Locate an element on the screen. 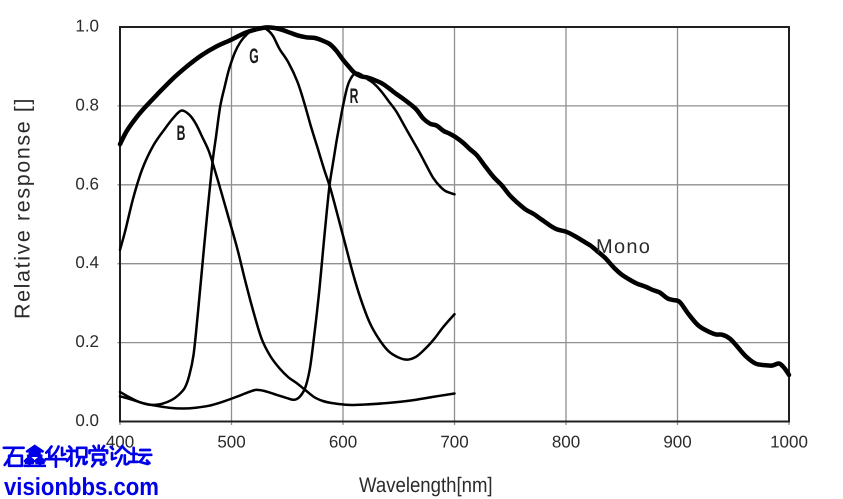 The image size is (843, 499). svg-text: Mono is located at coordinates (623, 247).